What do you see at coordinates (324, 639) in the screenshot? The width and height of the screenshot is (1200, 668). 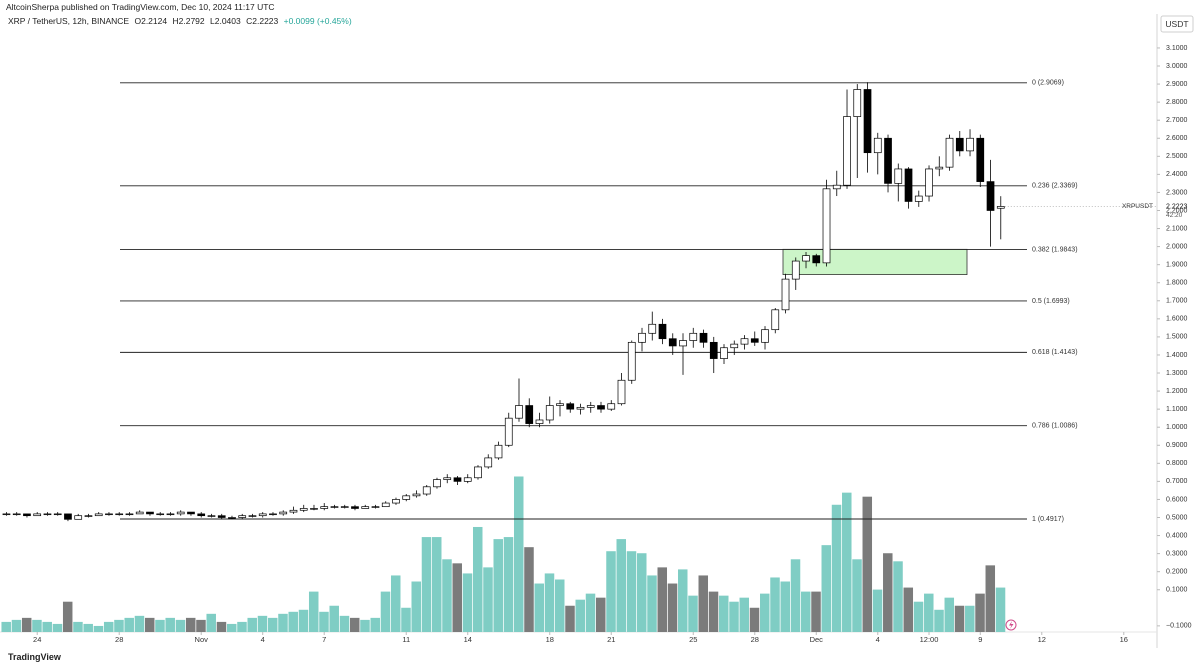 I see `x-tick-label: 7` at bounding box center [324, 639].